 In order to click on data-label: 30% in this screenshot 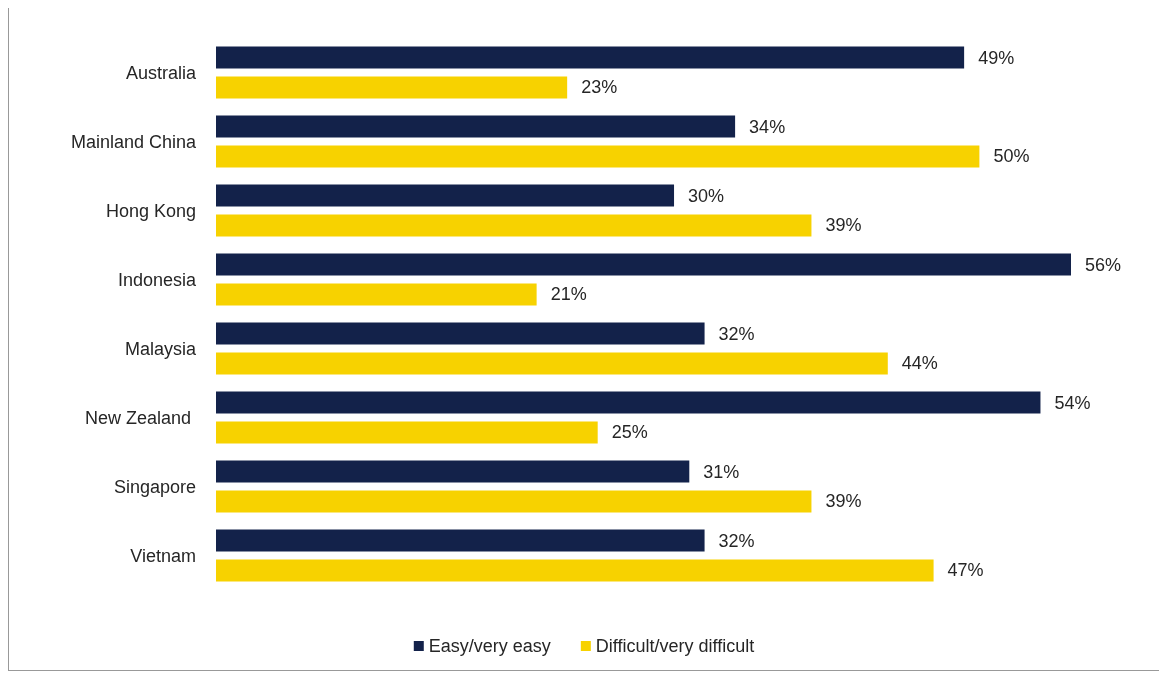, I will do `click(706, 195)`.